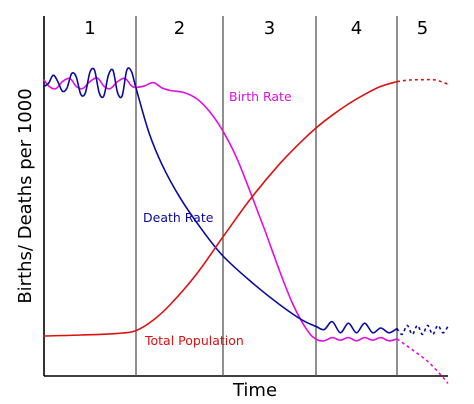 This screenshot has width=474, height=404. Describe the element at coordinates (178, 217) in the screenshot. I see `death-rate-label: Death Rate` at that location.